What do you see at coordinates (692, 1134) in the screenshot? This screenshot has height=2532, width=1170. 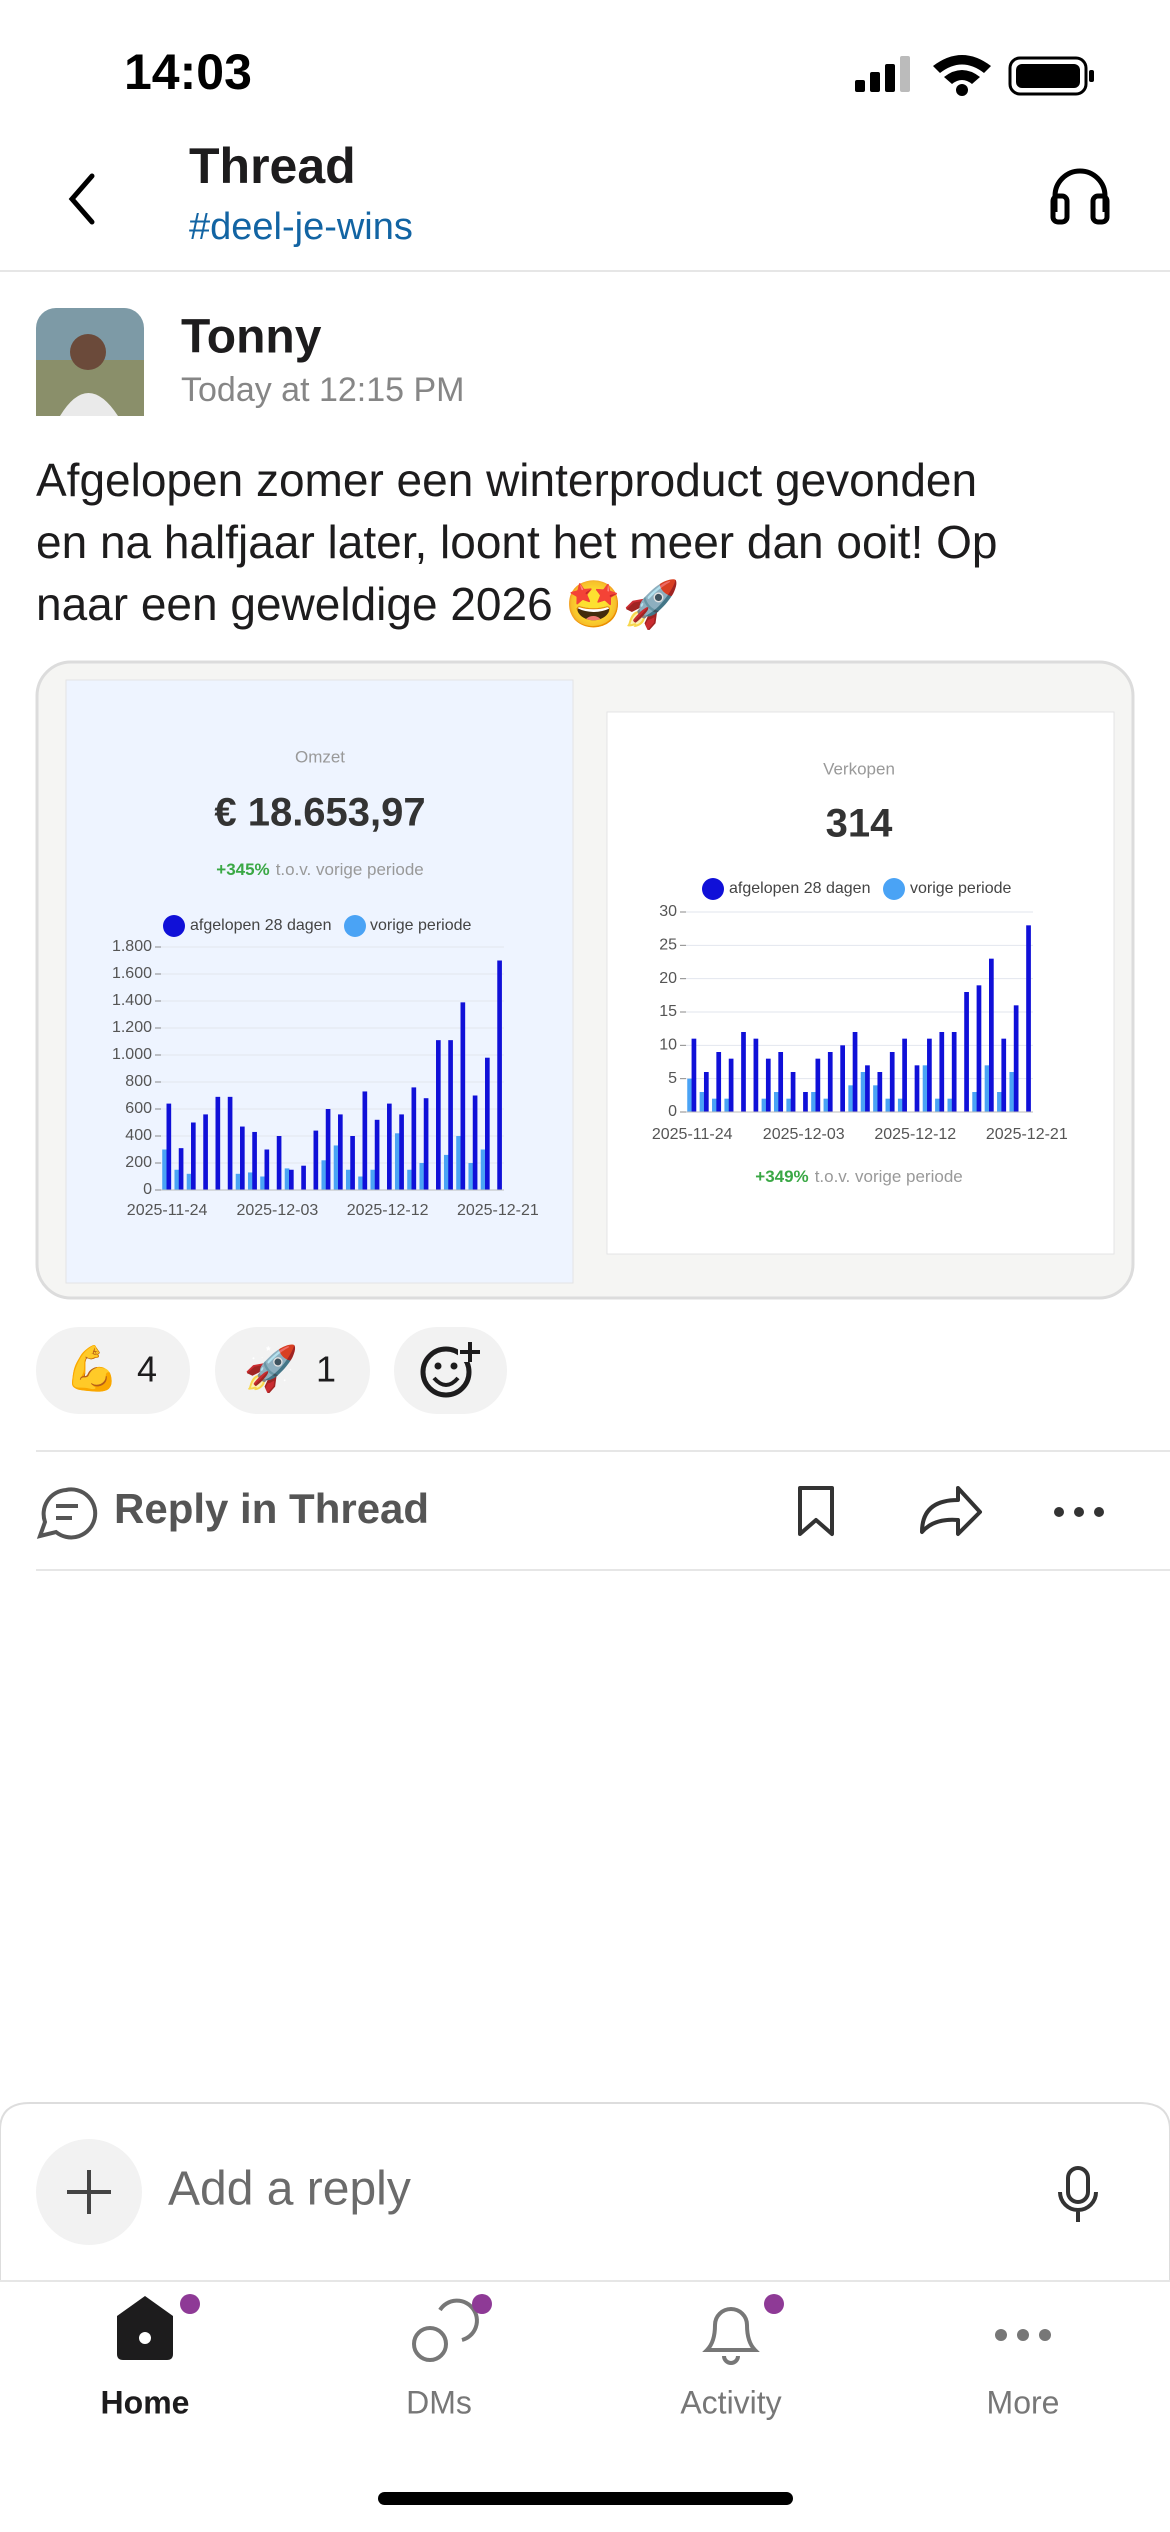 I see `x-tick-label: 2025-11-24` at bounding box center [692, 1134].